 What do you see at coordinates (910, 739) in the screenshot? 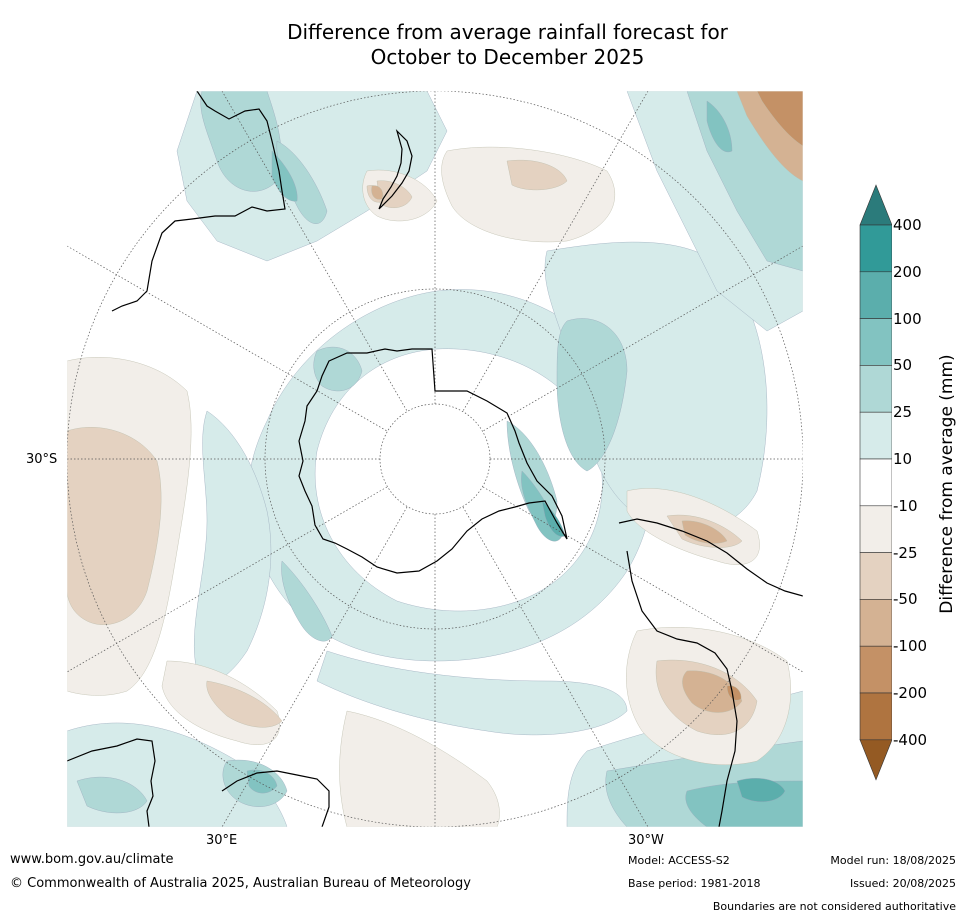
I see `colorbar-tick-label: -400` at bounding box center [910, 739].